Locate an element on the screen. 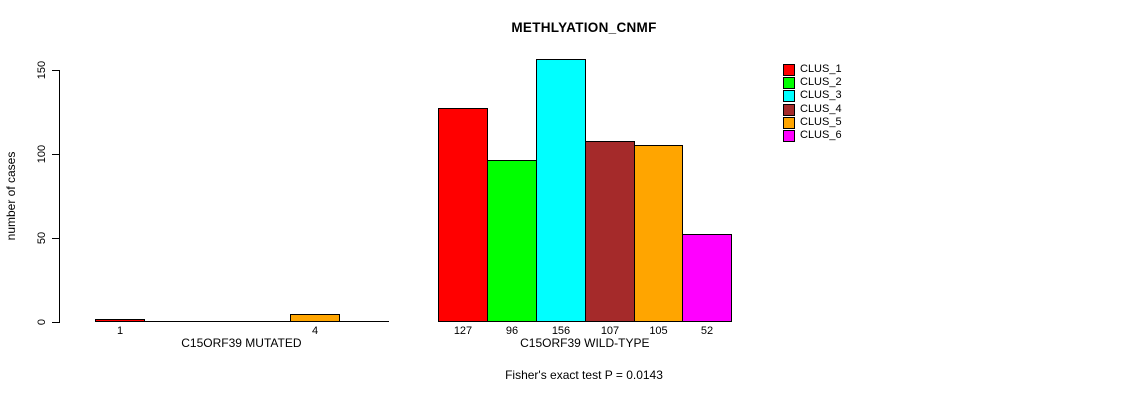 This screenshot has width=1140, height=400. x-axis-group-label-c15orf39-mutated: C15ORF39 MUTATED is located at coordinates (241, 343).